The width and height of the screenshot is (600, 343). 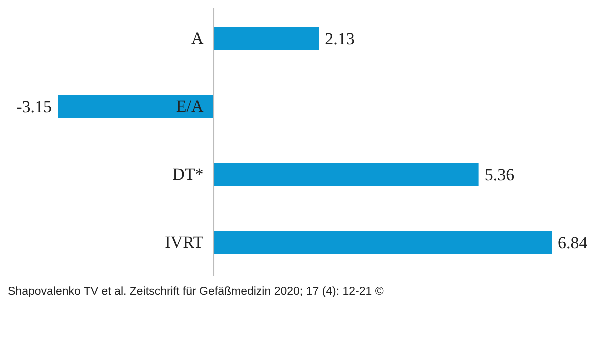 I want to click on data-label: 2.13, so click(x=340, y=39).